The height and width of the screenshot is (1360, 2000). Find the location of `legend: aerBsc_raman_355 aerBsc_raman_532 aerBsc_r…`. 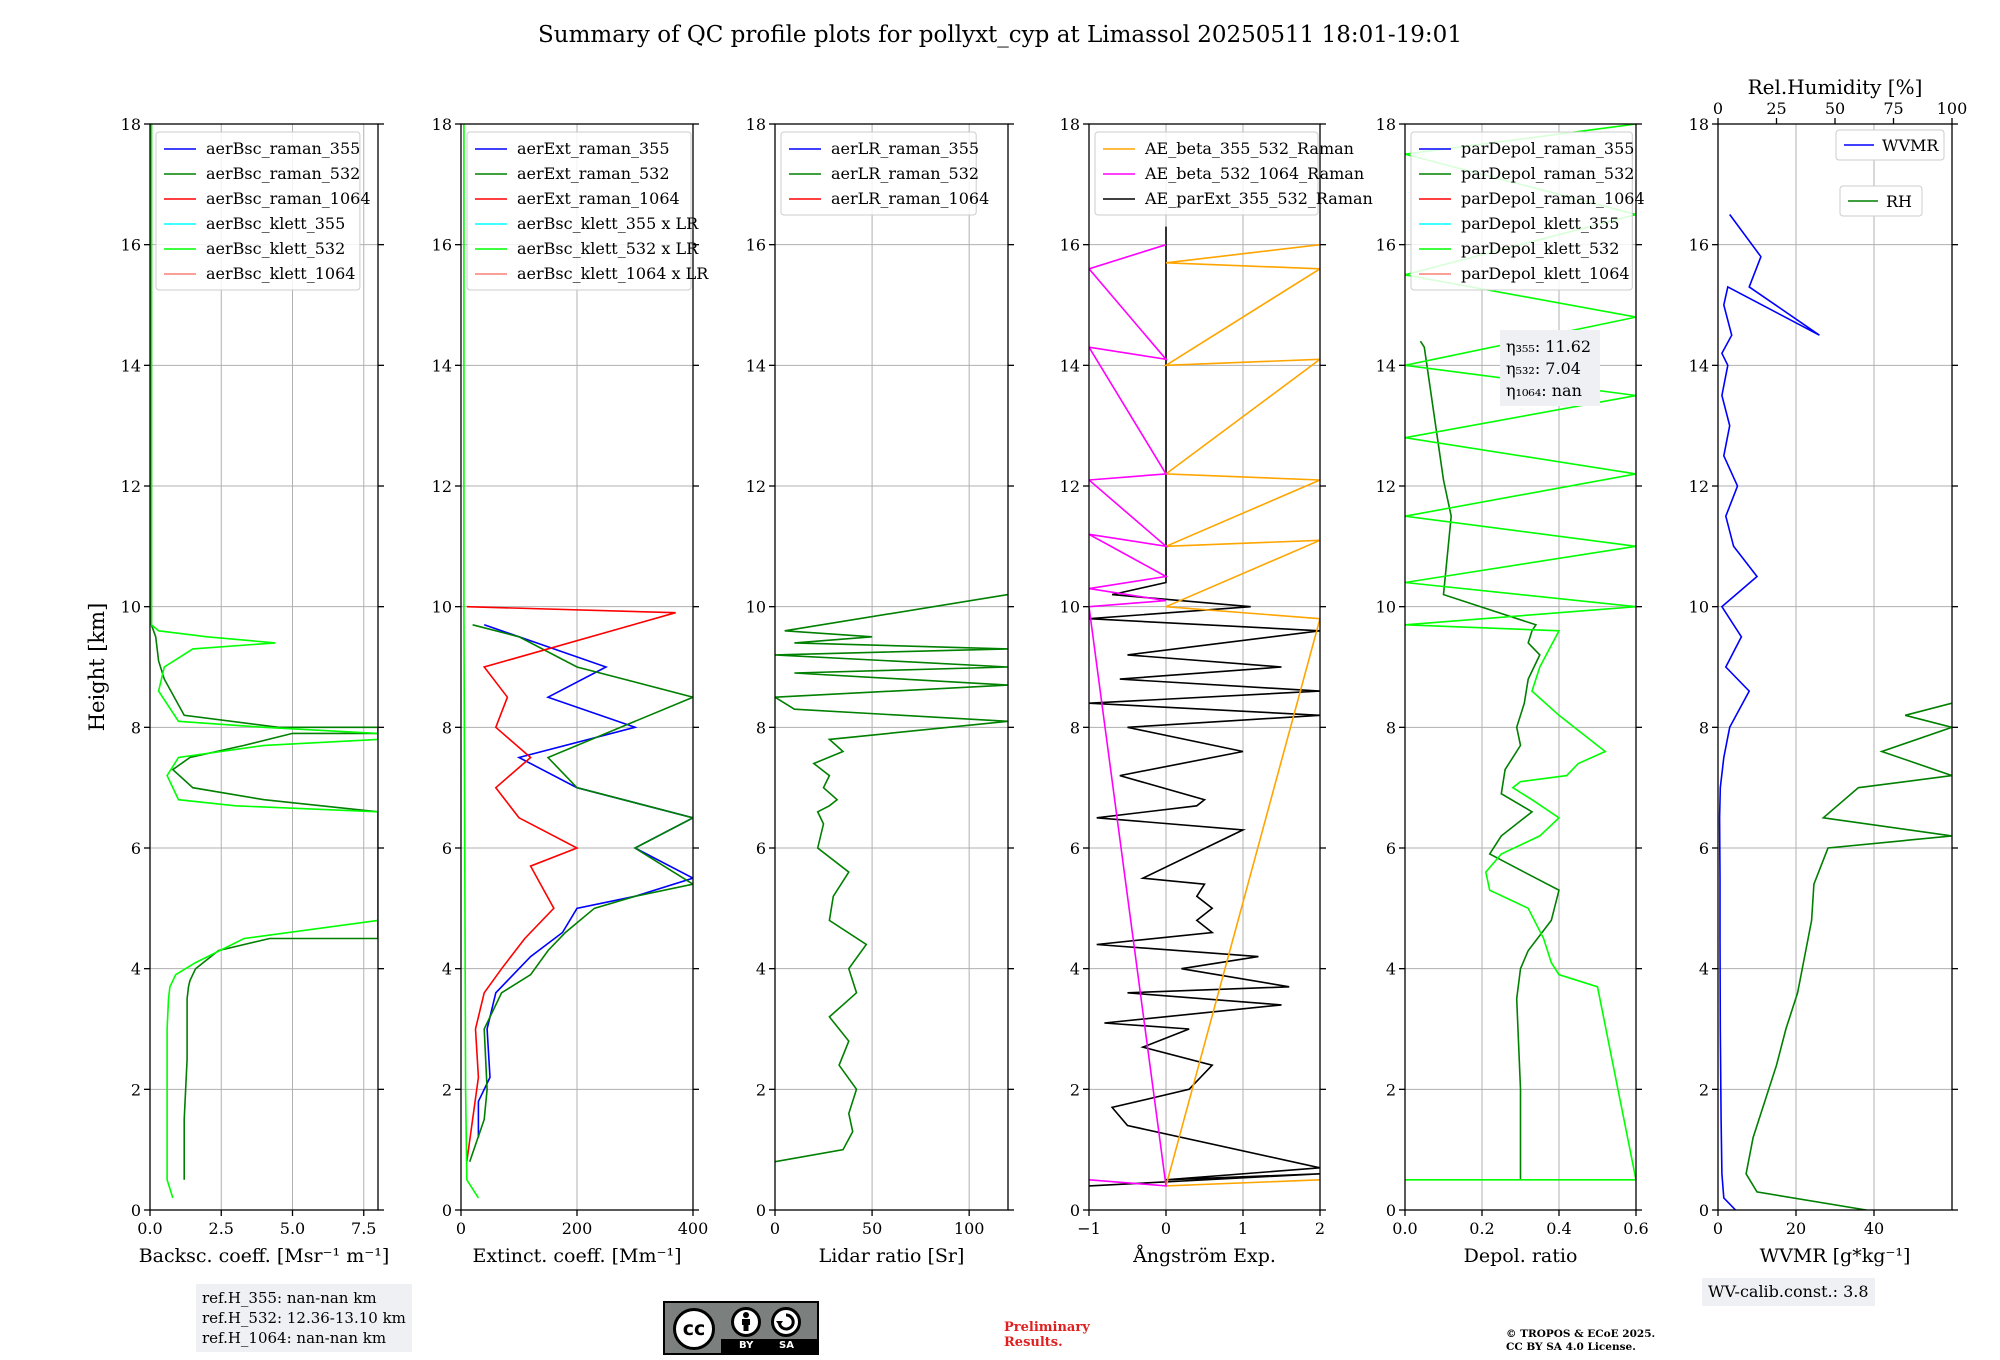

legend: aerBsc_raman_355 aerBsc_raman_532 aerBsc_r… is located at coordinates (263, 211).